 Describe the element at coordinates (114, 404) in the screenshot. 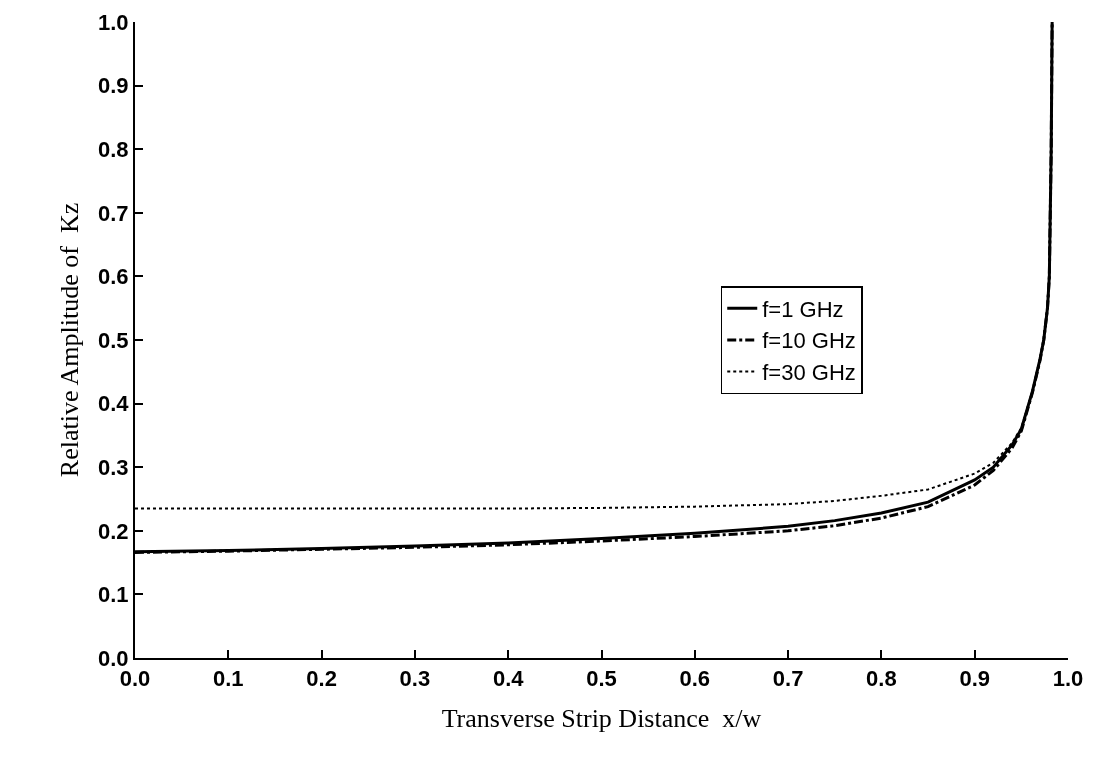

I see `y-tick-label: 0.4` at that location.